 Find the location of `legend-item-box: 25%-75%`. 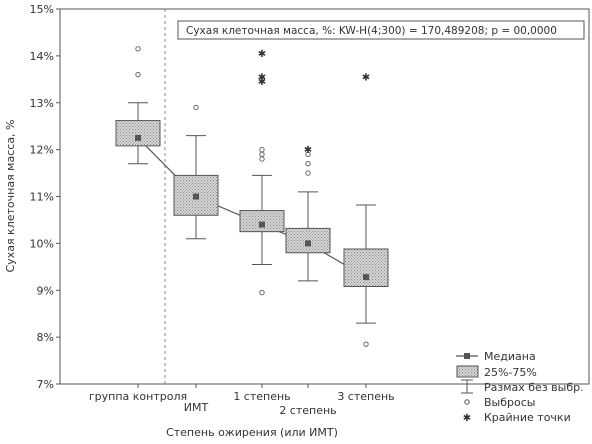

legend-item-box: 25%-75% is located at coordinates (496, 372).